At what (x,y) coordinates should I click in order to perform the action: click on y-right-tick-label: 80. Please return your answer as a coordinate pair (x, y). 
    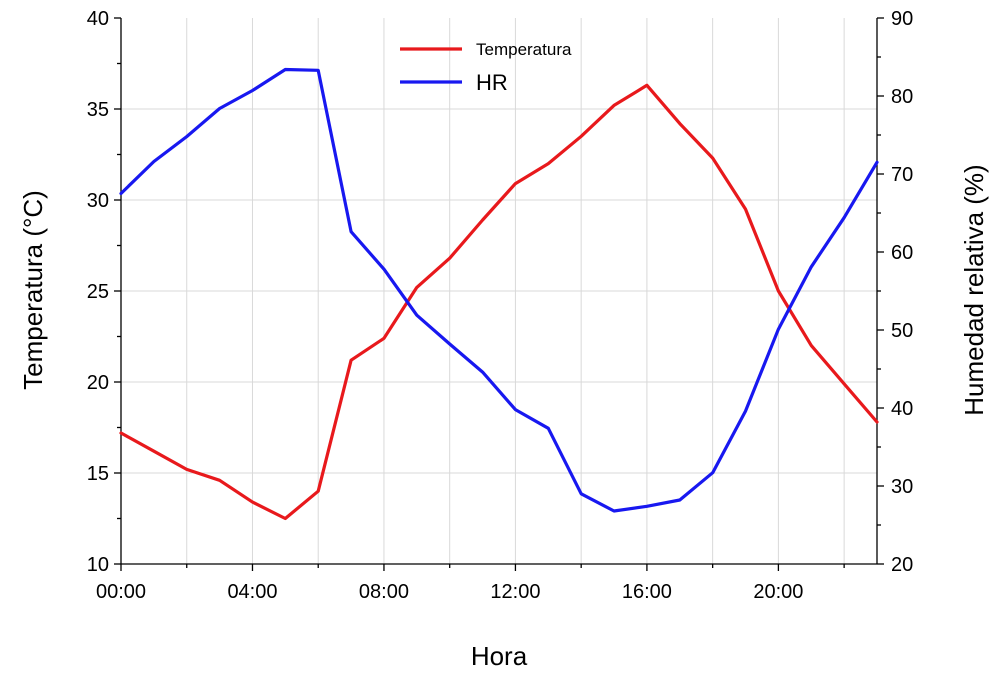
    Looking at the image, I should click on (902, 97).